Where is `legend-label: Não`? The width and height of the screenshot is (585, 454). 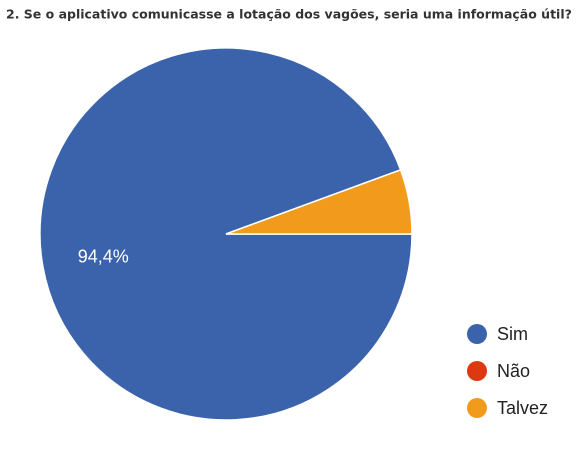
legend-label: Não is located at coordinates (513, 371).